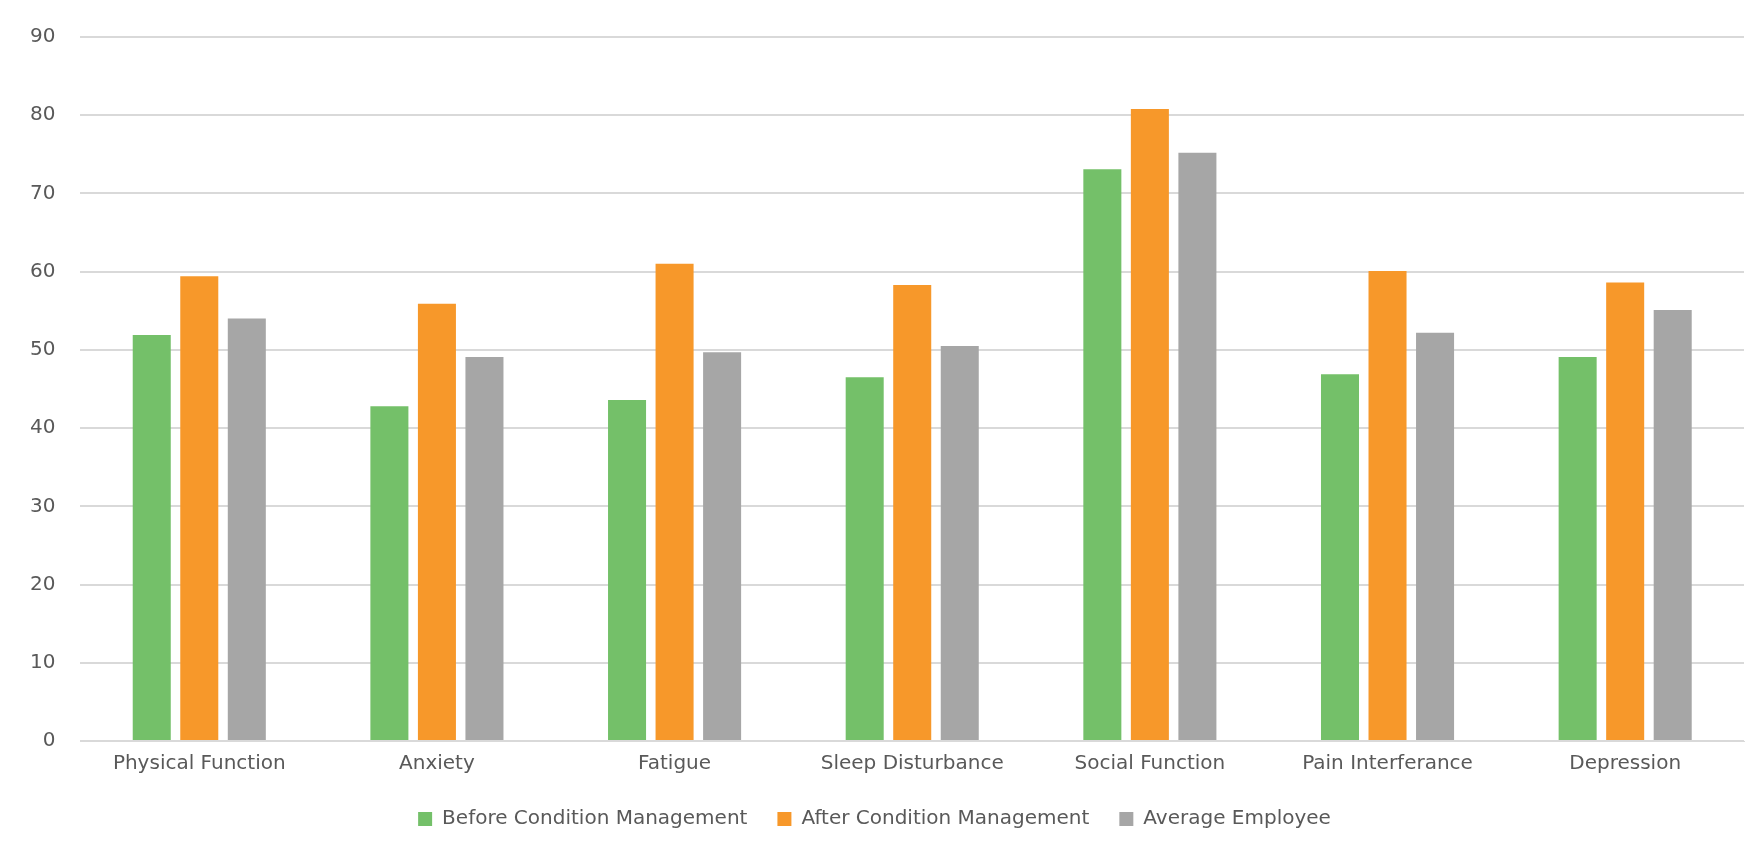 The height and width of the screenshot is (844, 1754). I want to click on x-tick-label: Pain Interferance, so click(1387, 762).